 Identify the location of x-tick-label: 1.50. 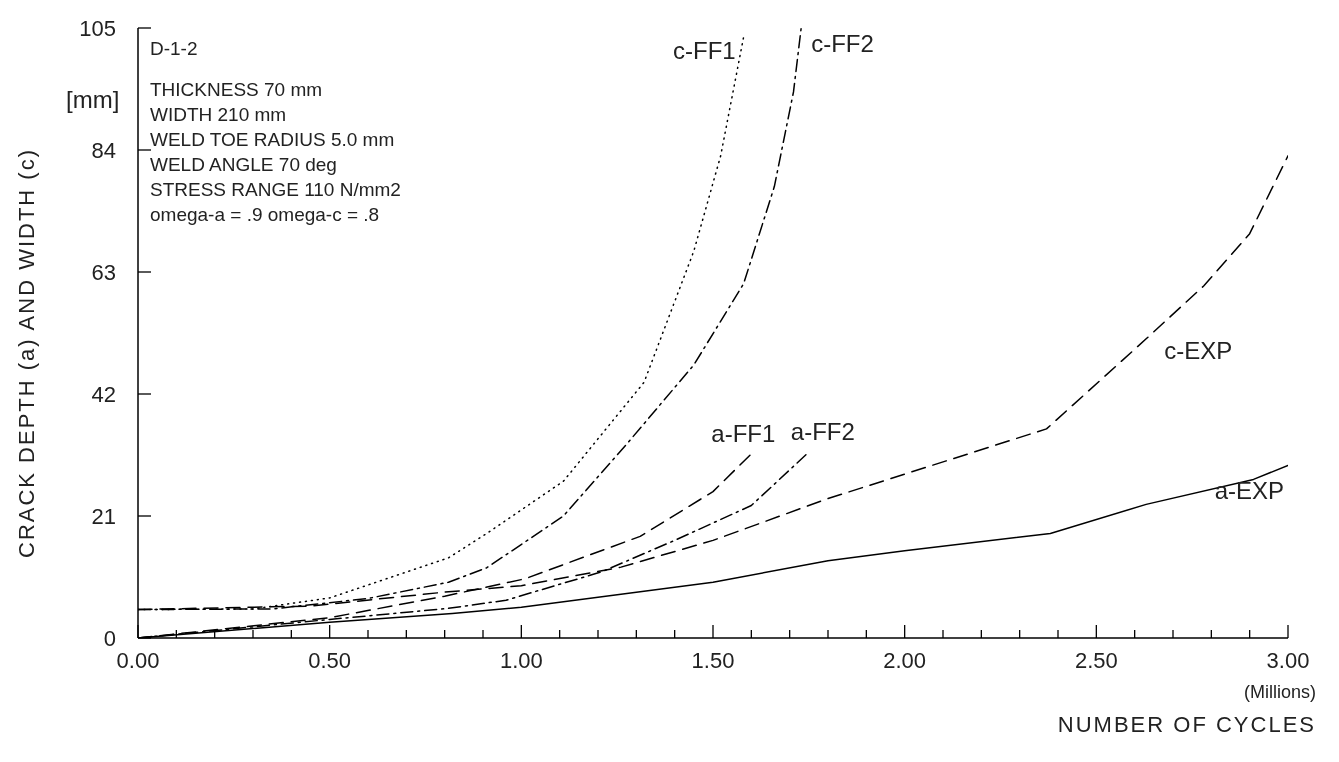
(713, 660).